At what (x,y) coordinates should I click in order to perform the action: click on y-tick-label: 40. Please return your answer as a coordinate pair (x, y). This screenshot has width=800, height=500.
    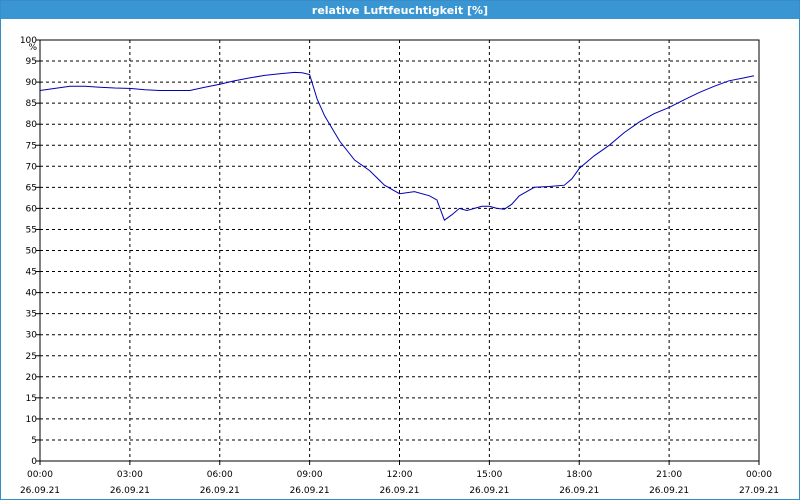
    Looking at the image, I should click on (32, 294).